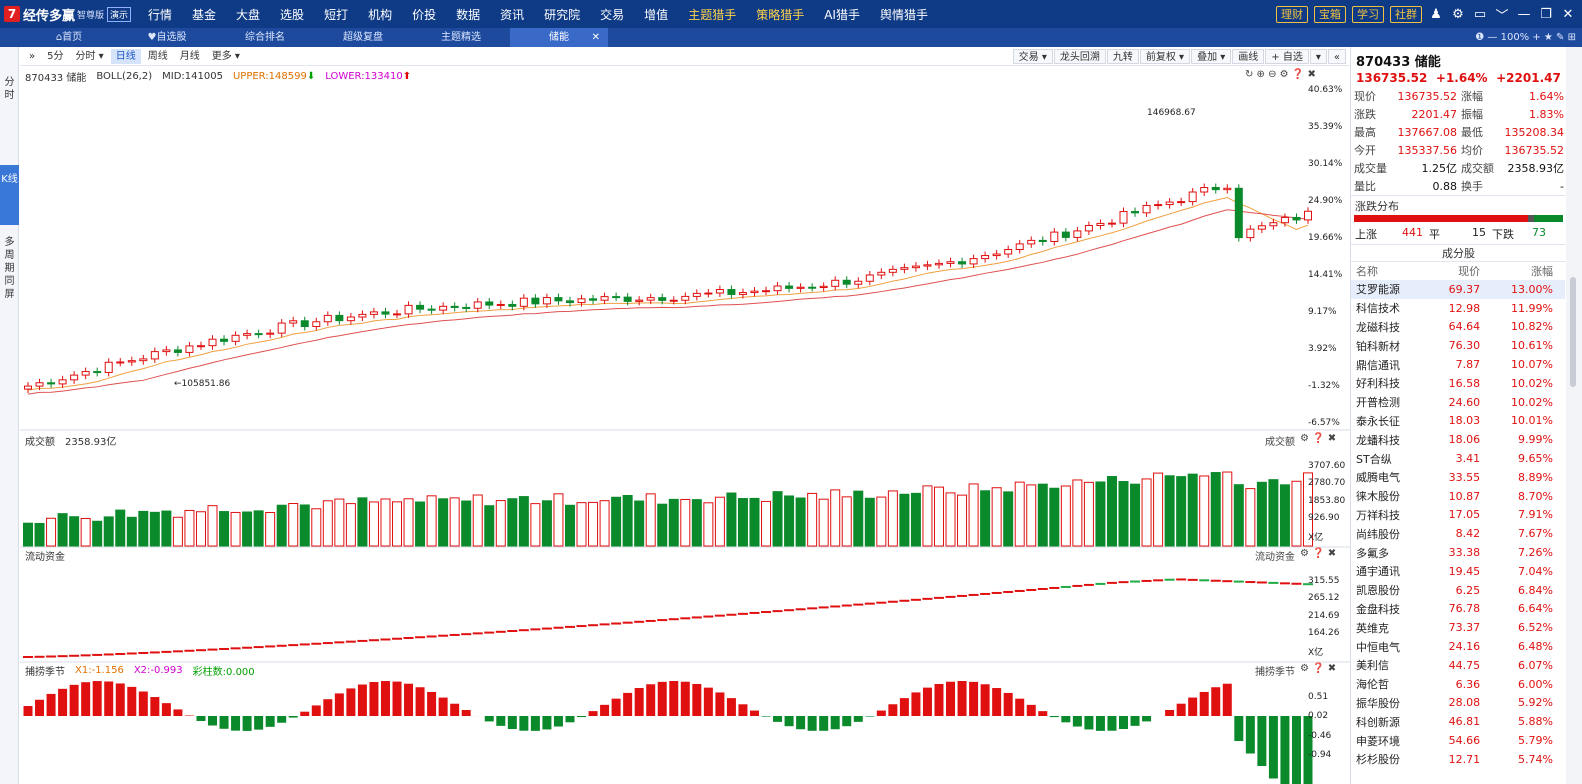 This screenshot has width=1582, height=784. I want to click on side-tab-kline: K线, so click(9, 195).